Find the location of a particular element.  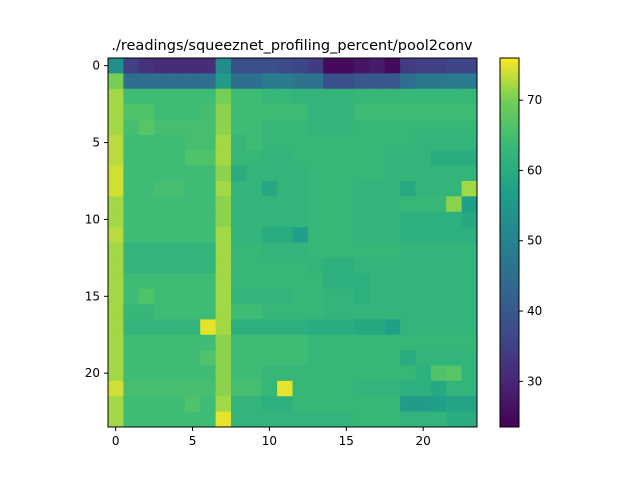

colorbar-tick-label: 50 is located at coordinates (534, 241).